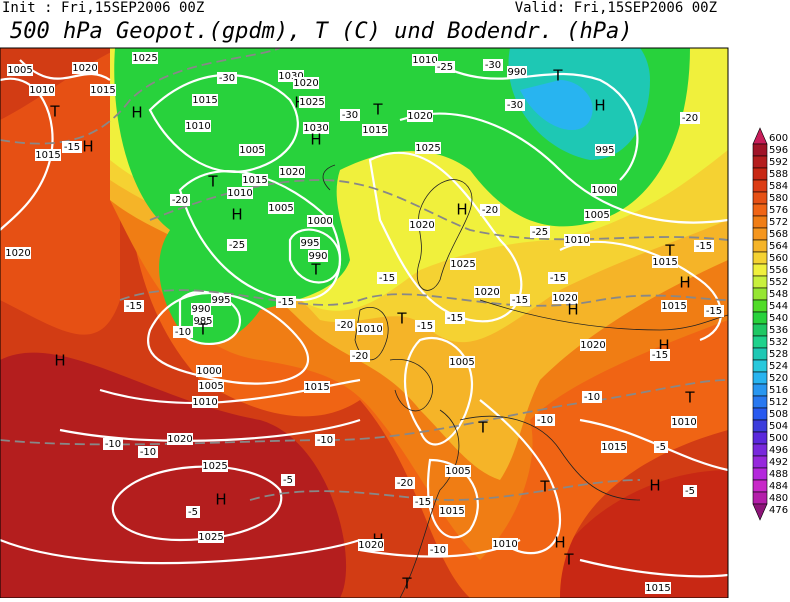 Image resolution: width=790 pixels, height=602 pixels. Describe the element at coordinates (778, 438) in the screenshot. I see `colorbar-tick-label: 500` at that location.